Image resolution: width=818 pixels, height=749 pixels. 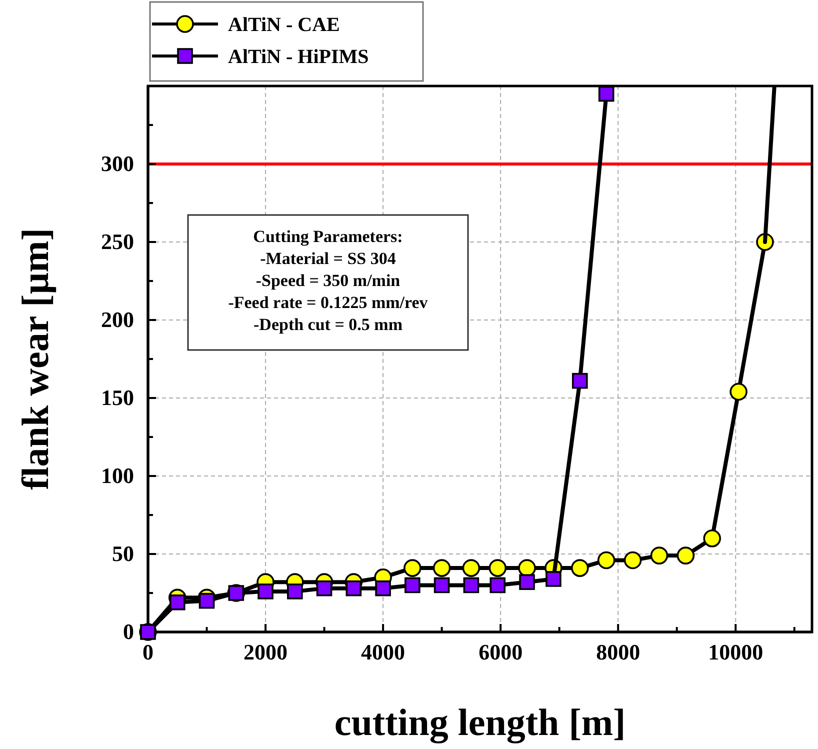 I want to click on x-tick-label: 0, so click(x=148, y=652).